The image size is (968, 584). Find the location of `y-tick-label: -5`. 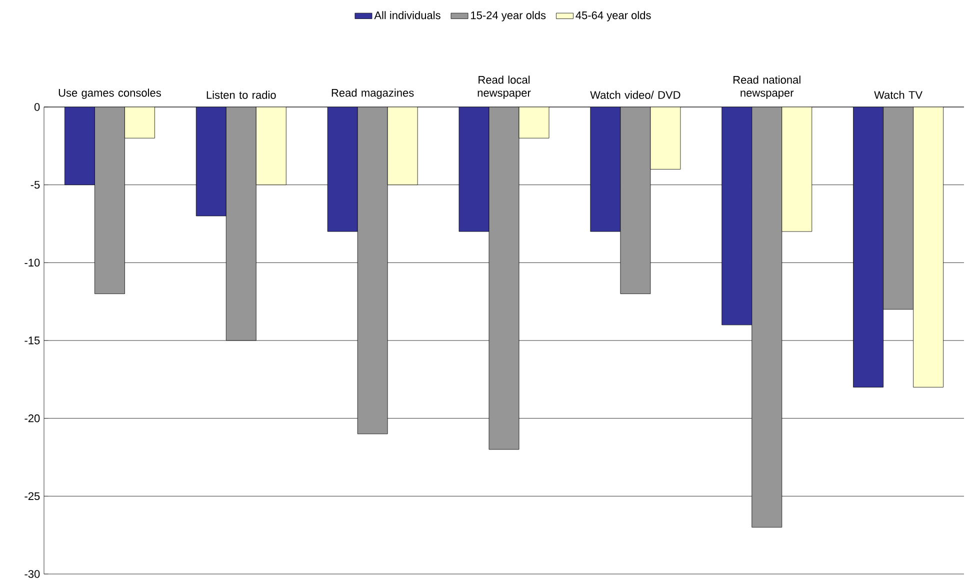

y-tick-label: -5 is located at coordinates (35, 184).